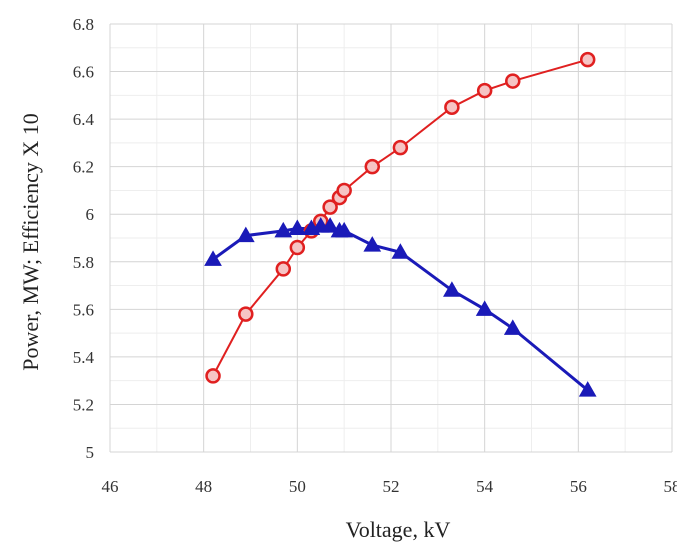  Describe the element at coordinates (84, 119) in the screenshot. I see `y-tick-label: 6.4` at that location.